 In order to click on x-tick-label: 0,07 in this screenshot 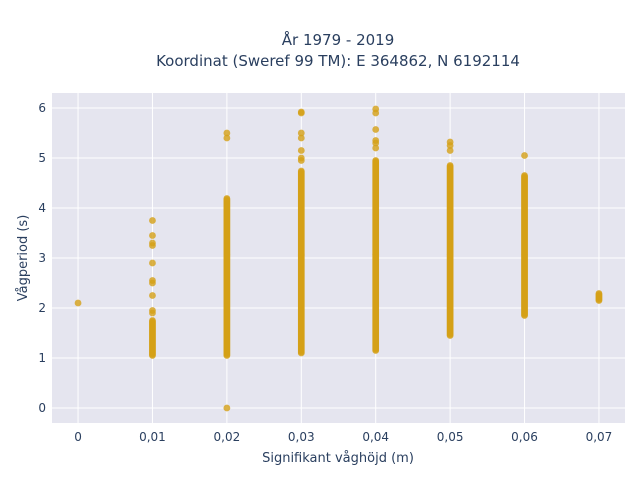, I will do `click(599, 437)`.